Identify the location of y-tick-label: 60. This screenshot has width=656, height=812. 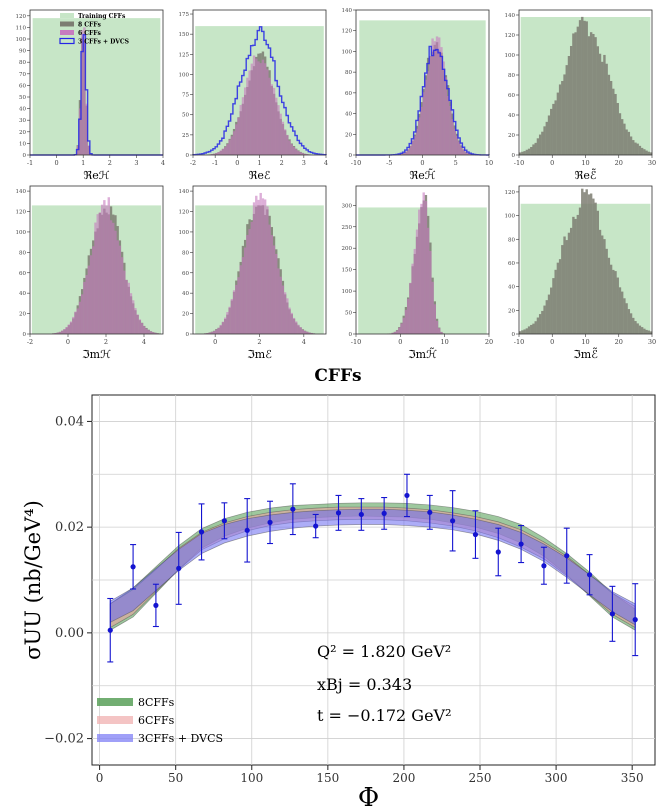
(185, 274).